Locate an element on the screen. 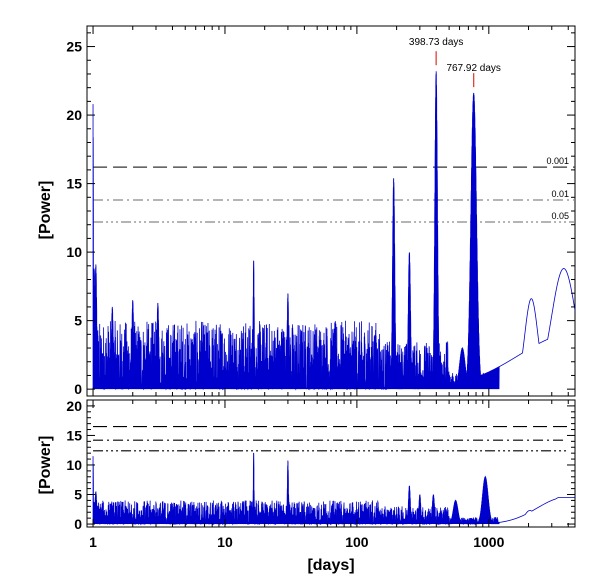 This screenshot has width=600, height=584. annotation-label: 767.92 days is located at coordinates (473, 68).